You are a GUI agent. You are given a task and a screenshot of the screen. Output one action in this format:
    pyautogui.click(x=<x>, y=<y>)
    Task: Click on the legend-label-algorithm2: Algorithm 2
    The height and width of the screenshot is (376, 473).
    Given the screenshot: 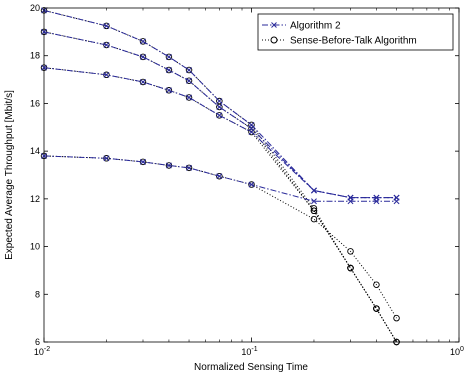 What is the action you would take?
    pyautogui.click(x=315, y=26)
    